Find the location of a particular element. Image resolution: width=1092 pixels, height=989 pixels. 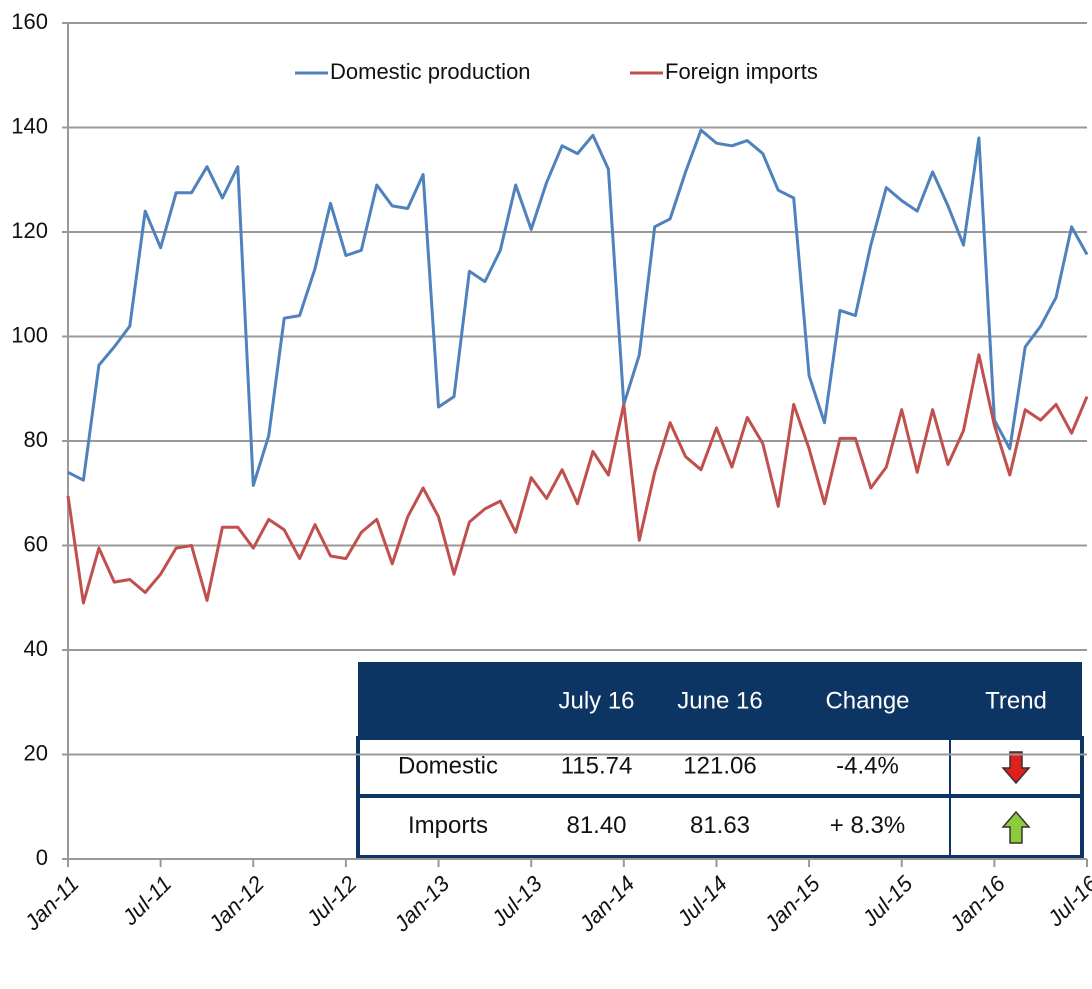

x-tick-label: Jan-16 is located at coordinates (977, 903).